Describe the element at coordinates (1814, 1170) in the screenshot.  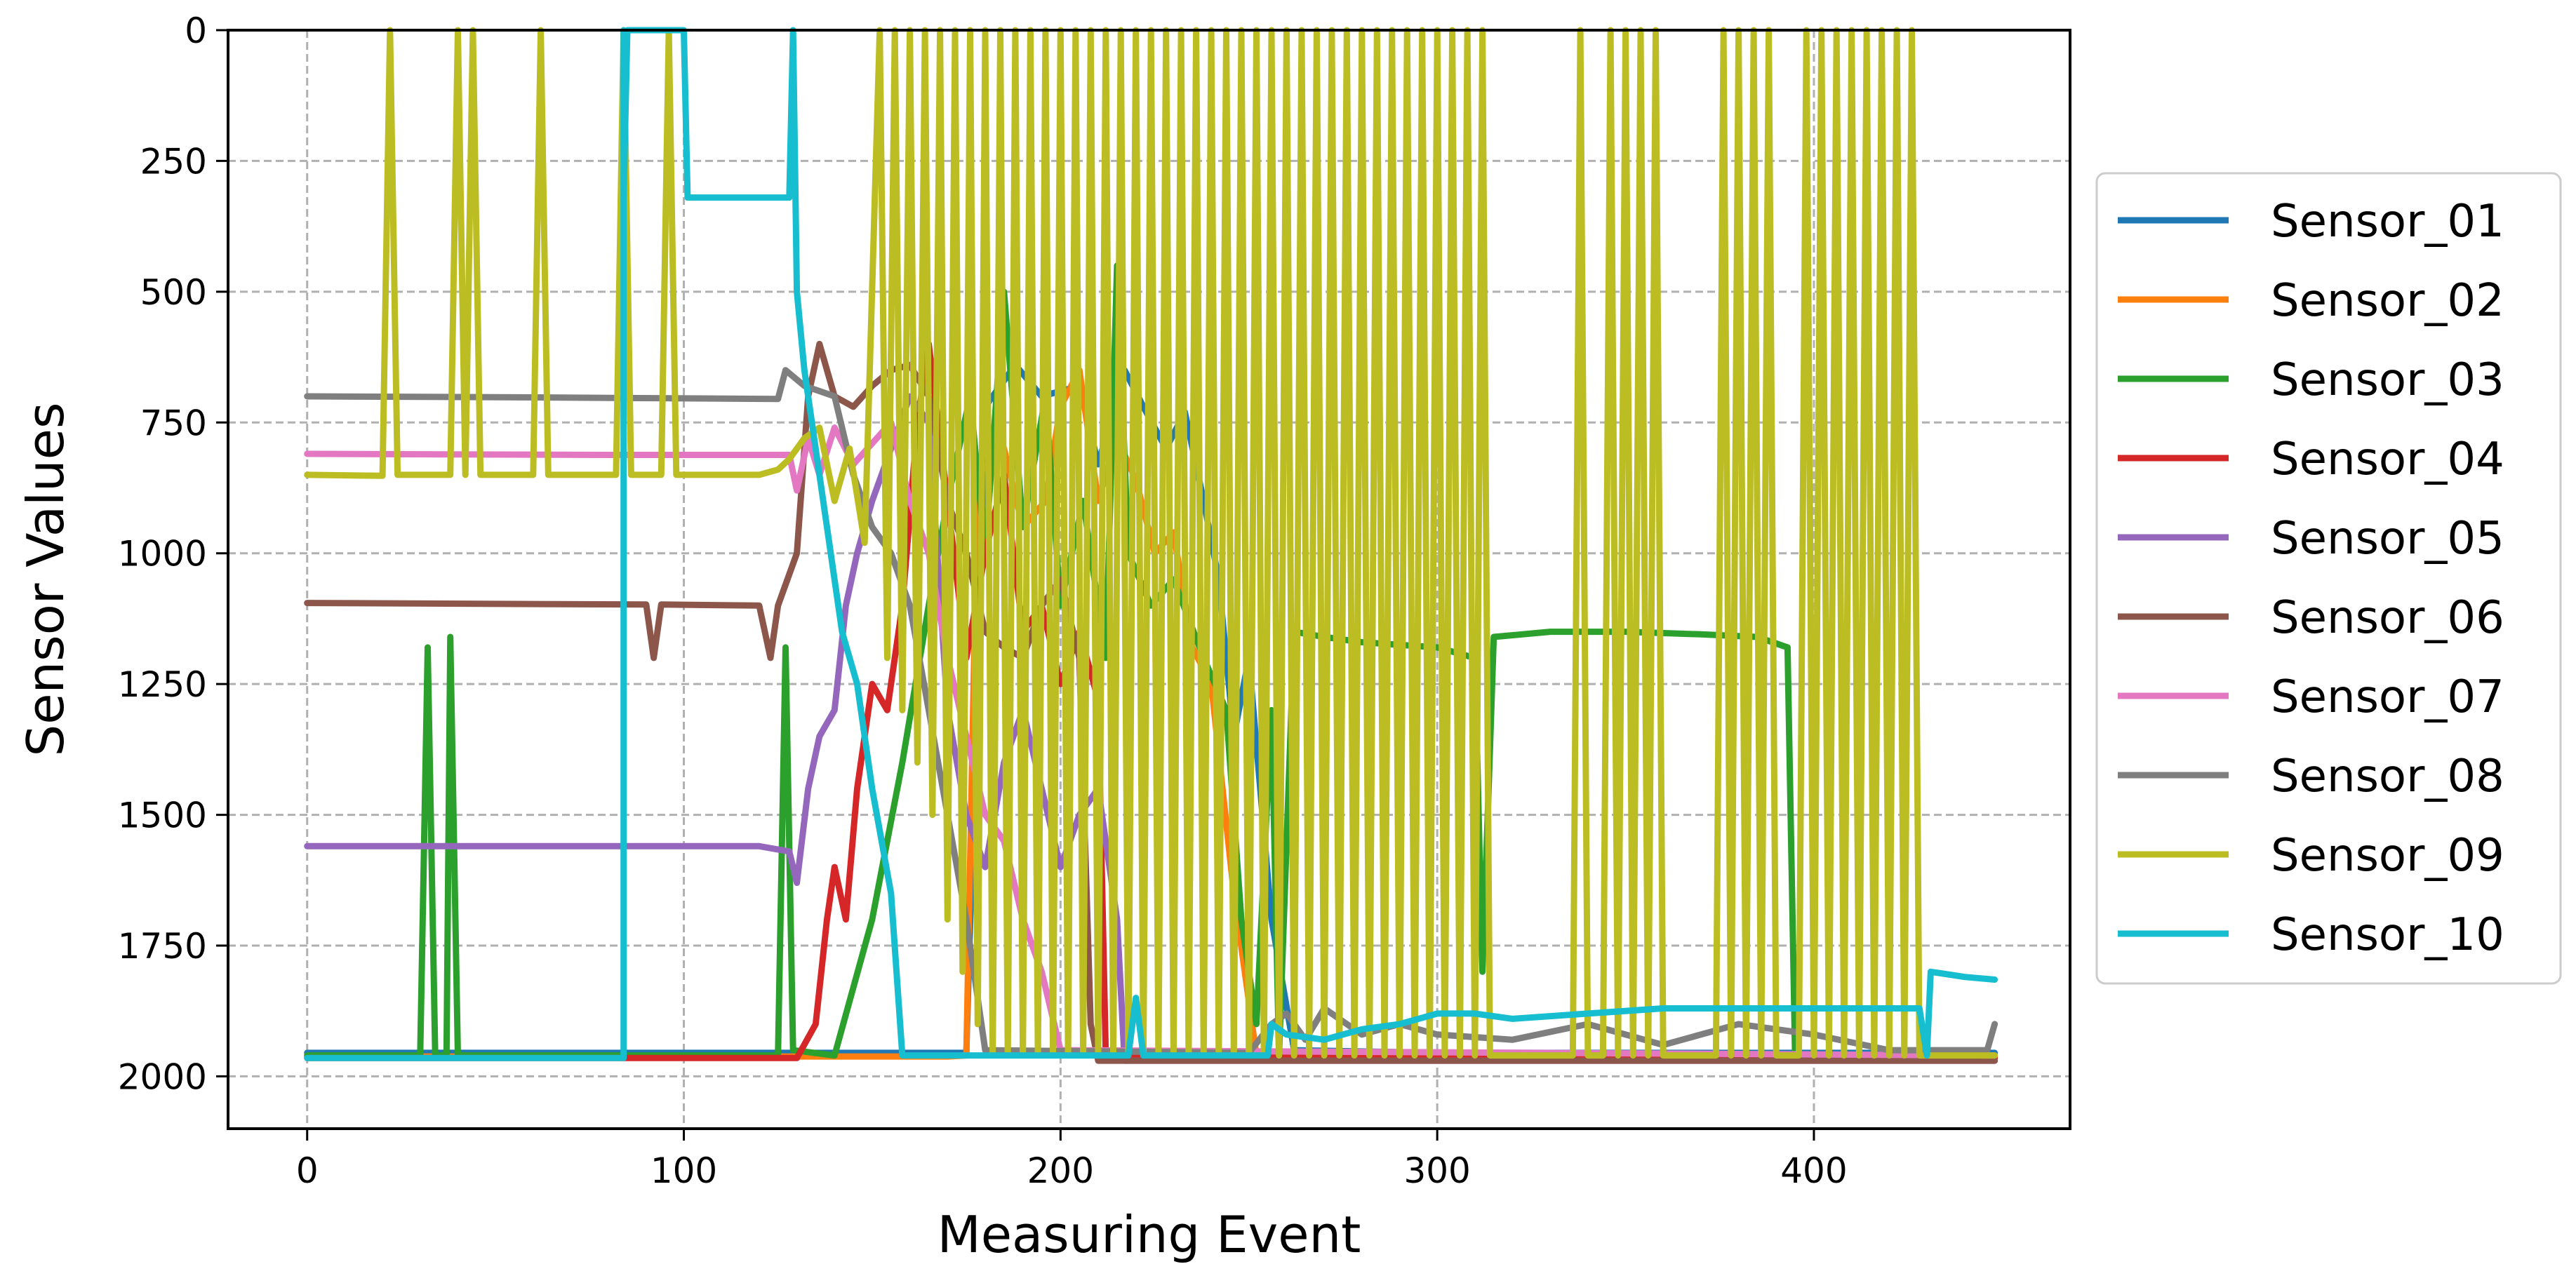
I see `x-tick-label: 400` at that location.